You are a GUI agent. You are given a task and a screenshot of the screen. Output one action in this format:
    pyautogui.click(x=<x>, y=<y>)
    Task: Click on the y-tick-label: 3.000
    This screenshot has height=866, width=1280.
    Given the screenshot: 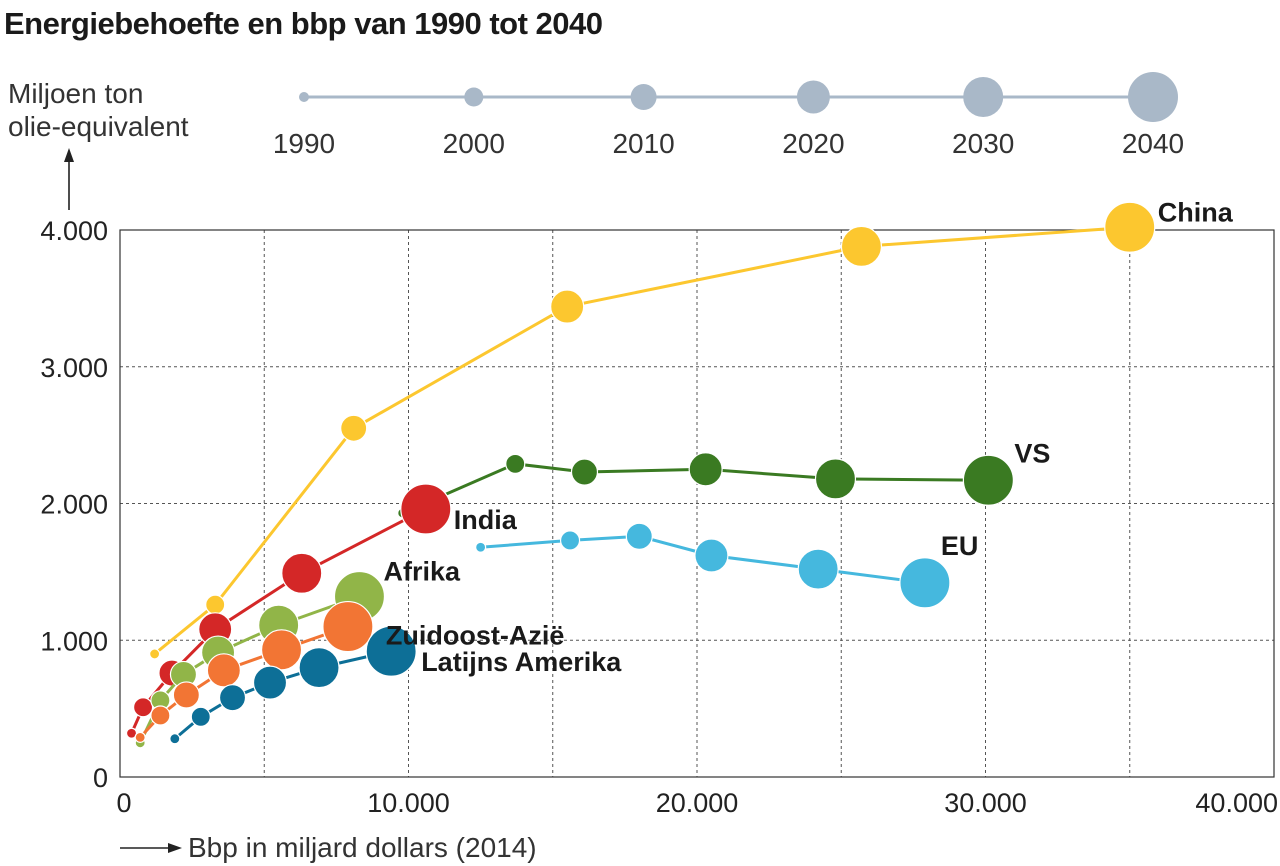 What is the action you would take?
    pyautogui.click(x=74, y=368)
    